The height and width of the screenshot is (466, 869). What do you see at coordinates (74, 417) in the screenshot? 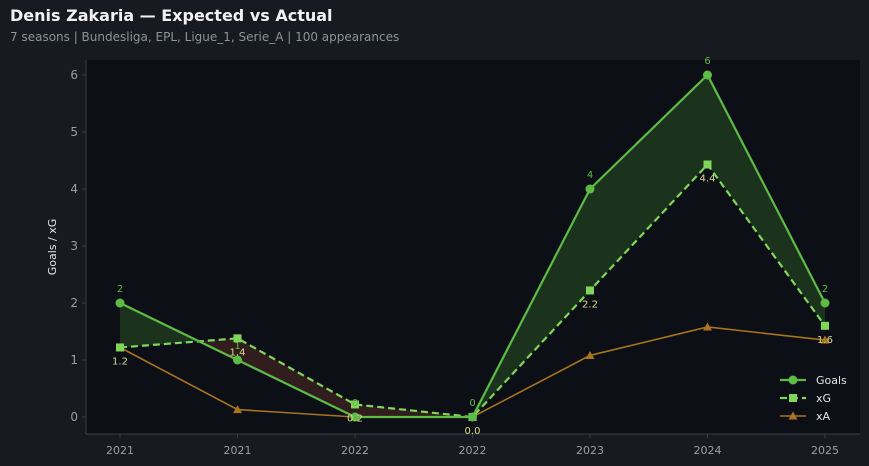
I see `y-tick-label: 0` at bounding box center [74, 417].